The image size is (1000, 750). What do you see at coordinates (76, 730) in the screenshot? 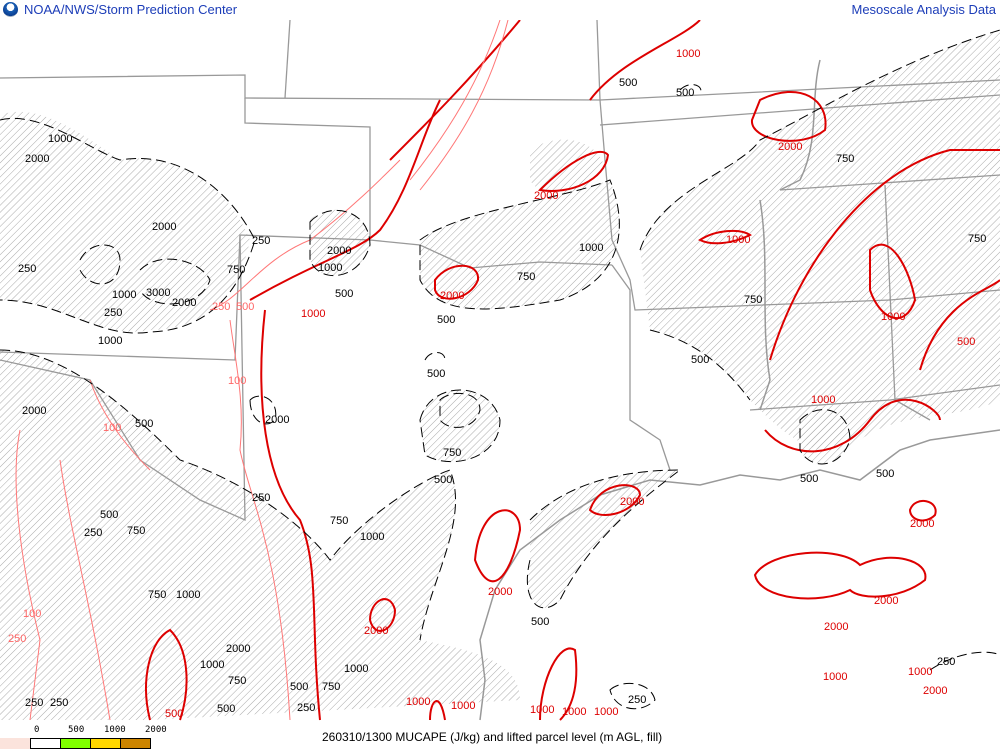
I see `legend-tick: 500` at bounding box center [76, 730].